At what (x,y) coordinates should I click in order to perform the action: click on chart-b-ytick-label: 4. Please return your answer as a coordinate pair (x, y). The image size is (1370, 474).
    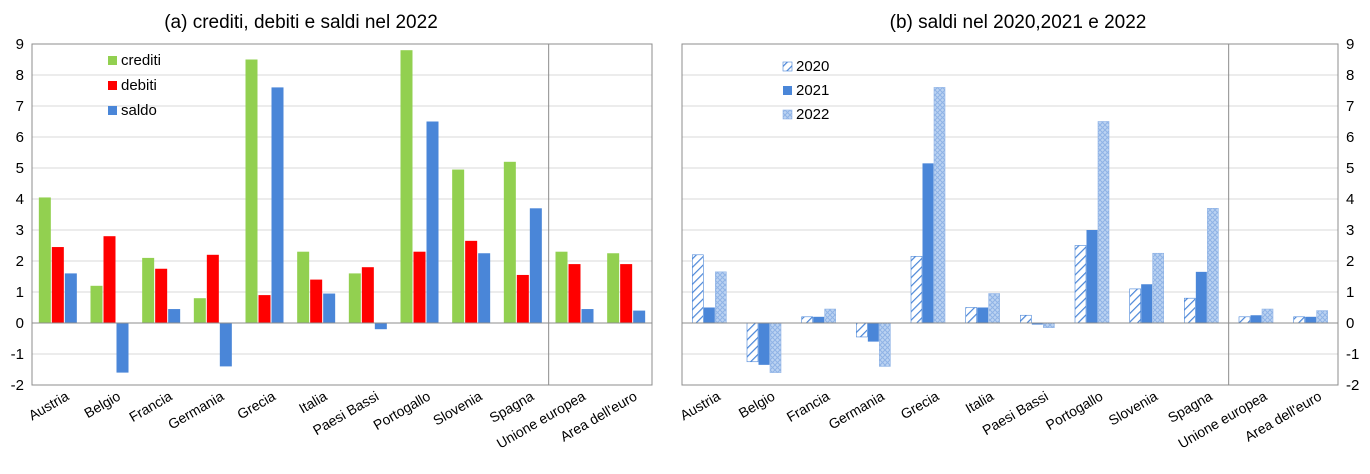
    Looking at the image, I should click on (1350, 199).